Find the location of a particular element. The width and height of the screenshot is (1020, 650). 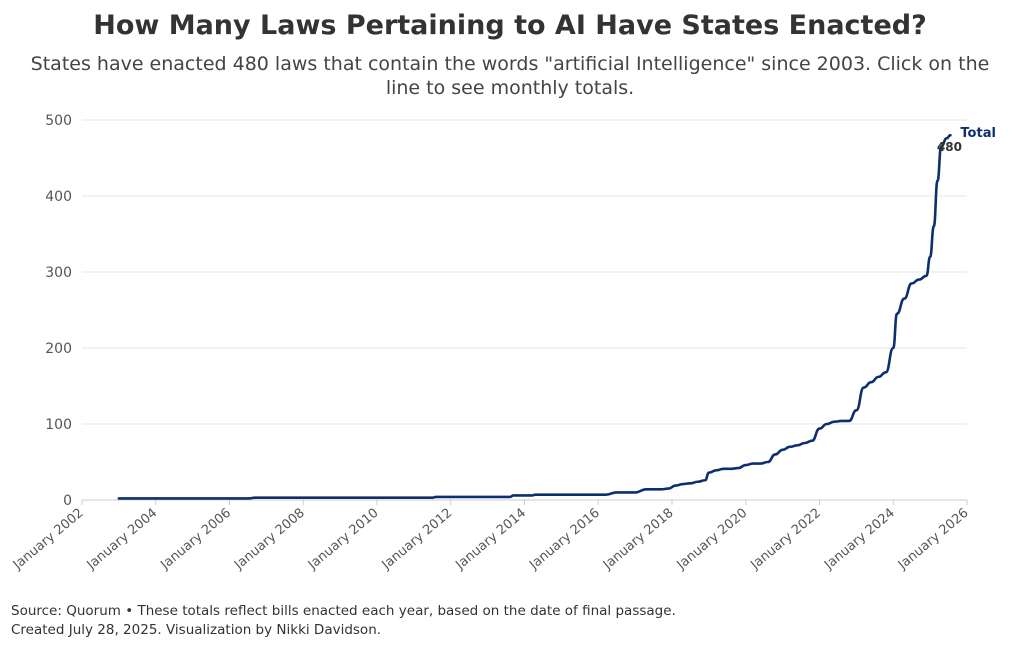

x-tick-label: January 2016 is located at coordinates (564, 540).